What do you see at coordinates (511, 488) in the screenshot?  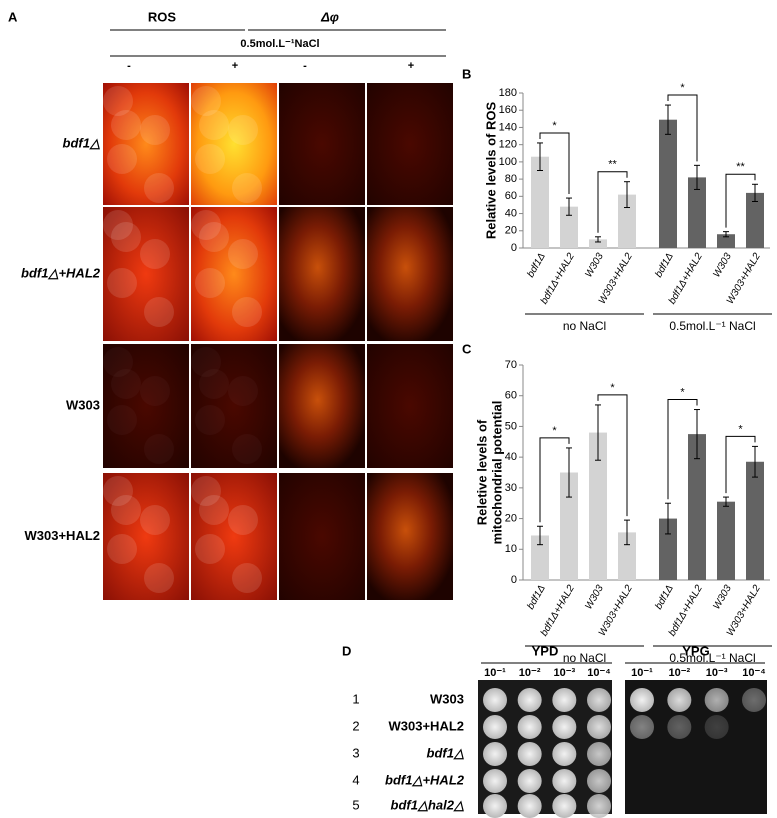 I see `y-tick-label: 30` at bounding box center [511, 488].